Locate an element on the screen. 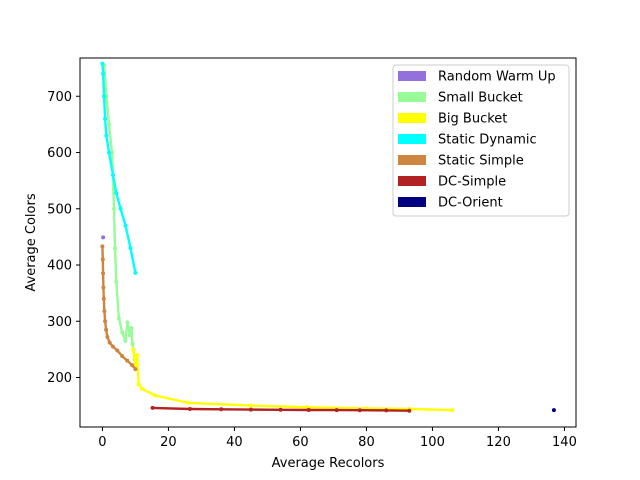 The height and width of the screenshot is (480, 640). y-tick-label: 700 is located at coordinates (59, 97).